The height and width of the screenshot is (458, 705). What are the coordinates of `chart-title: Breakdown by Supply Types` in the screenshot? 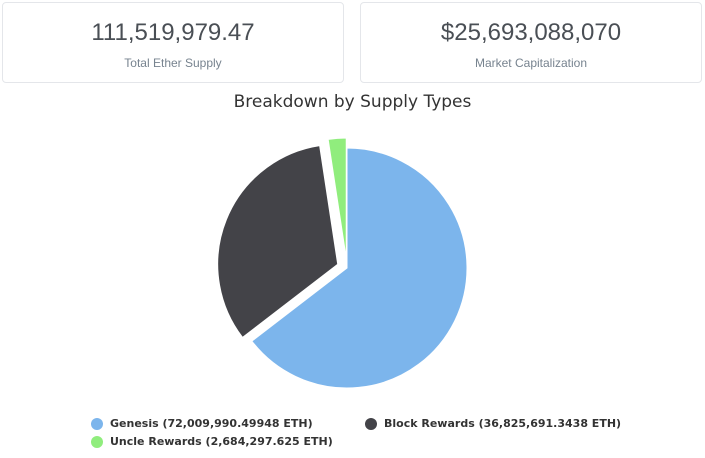 It's located at (352, 102).